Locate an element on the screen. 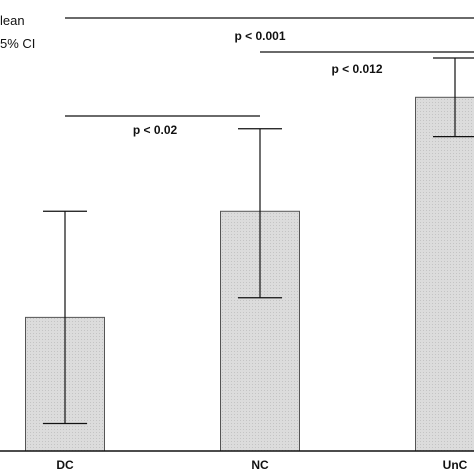  p-value-label: p < 0.001 is located at coordinates (259, 36).